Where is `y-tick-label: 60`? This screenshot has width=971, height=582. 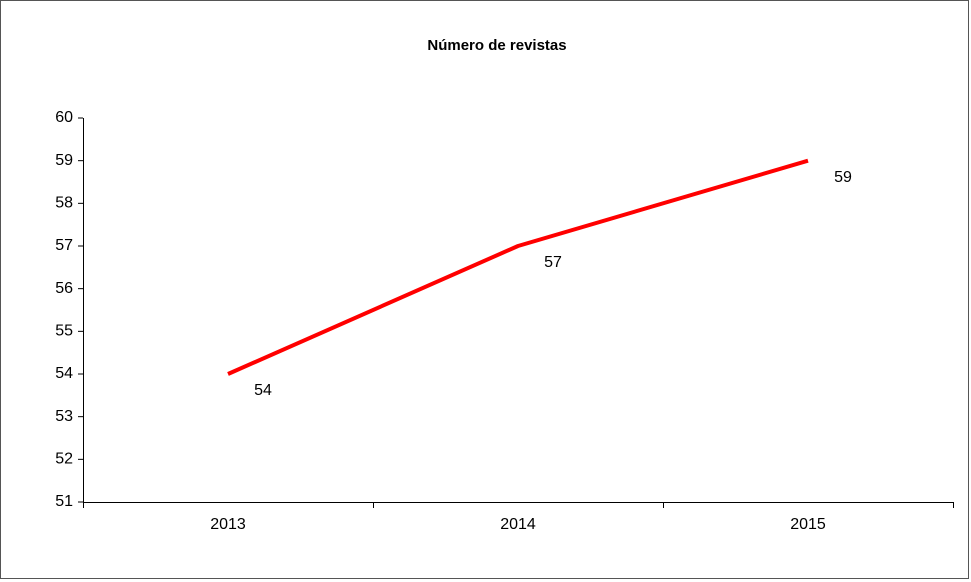 y-tick-label: 60 is located at coordinates (64, 117).